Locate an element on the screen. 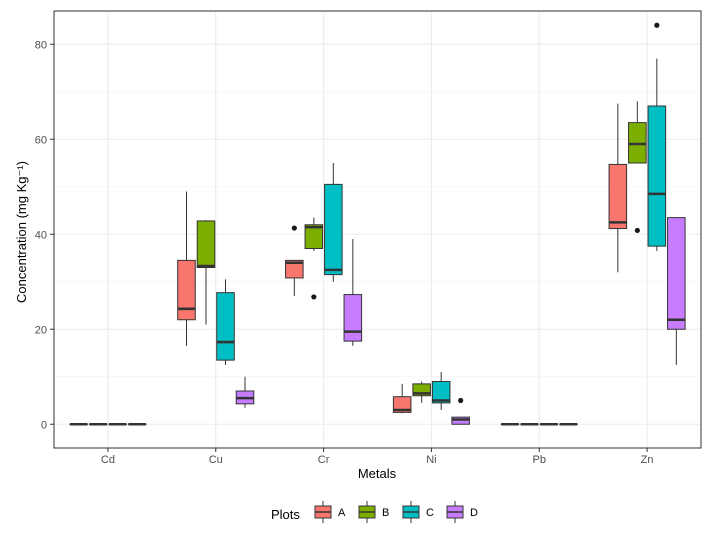 This screenshot has width=714, height=539. box-D-Ni is located at coordinates (460, 411).